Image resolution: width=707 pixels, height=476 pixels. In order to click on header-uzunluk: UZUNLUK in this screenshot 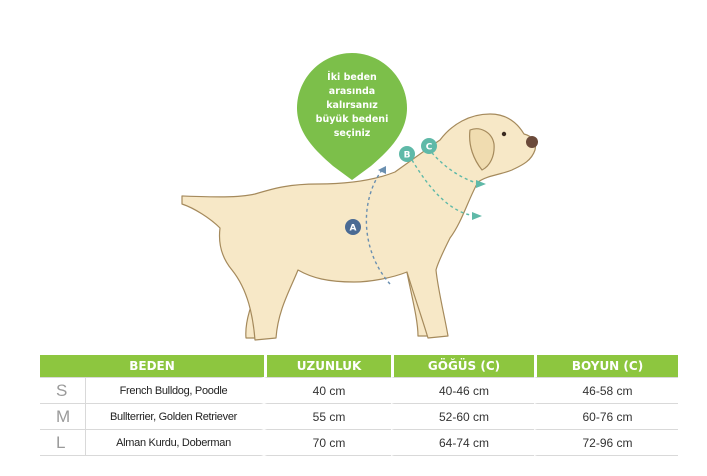, I will do `click(328, 366)`.